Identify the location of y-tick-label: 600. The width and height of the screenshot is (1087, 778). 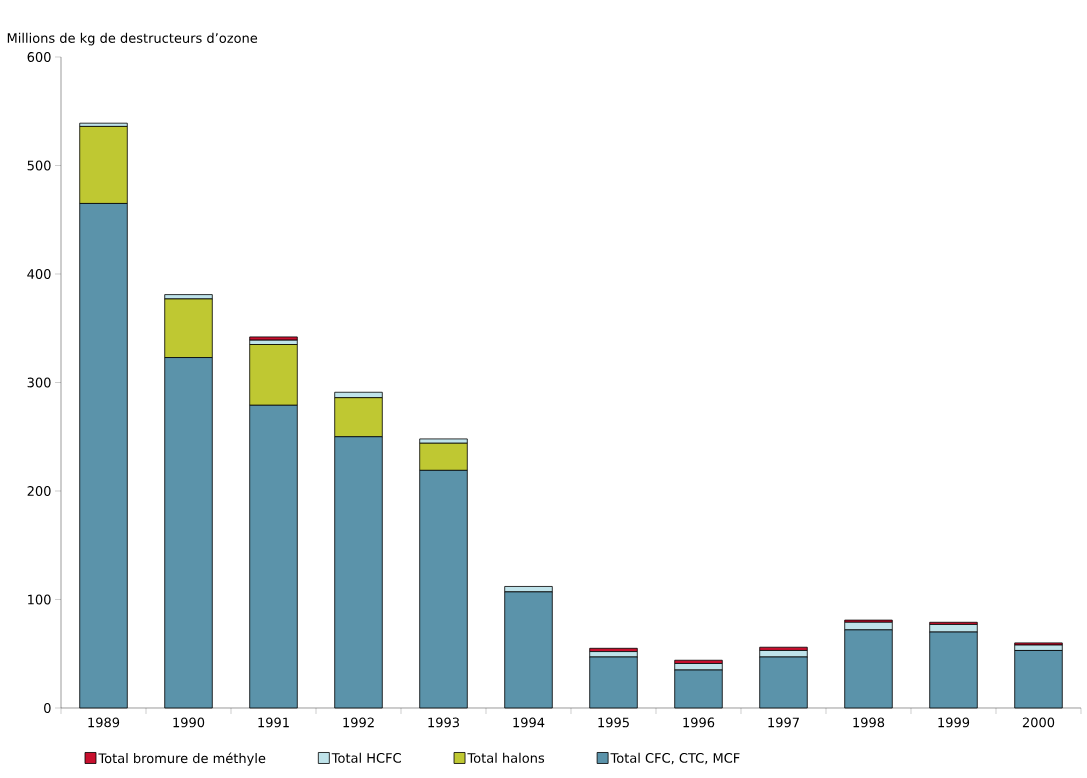
(39, 57).